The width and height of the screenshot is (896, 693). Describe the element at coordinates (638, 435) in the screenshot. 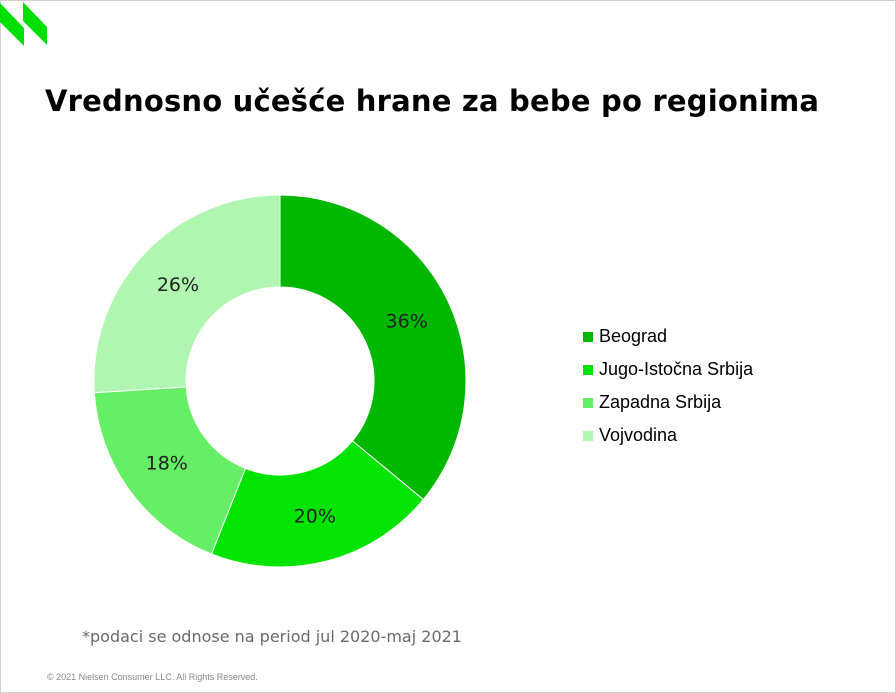

I see `legend-label: Vojvodina` at that location.